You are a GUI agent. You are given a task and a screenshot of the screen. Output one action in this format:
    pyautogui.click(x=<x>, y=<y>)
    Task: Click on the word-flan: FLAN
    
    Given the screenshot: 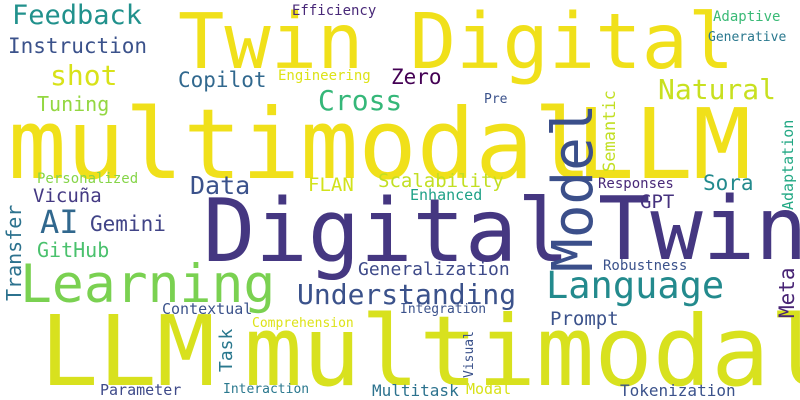 What is the action you would take?
    pyautogui.click(x=331, y=185)
    